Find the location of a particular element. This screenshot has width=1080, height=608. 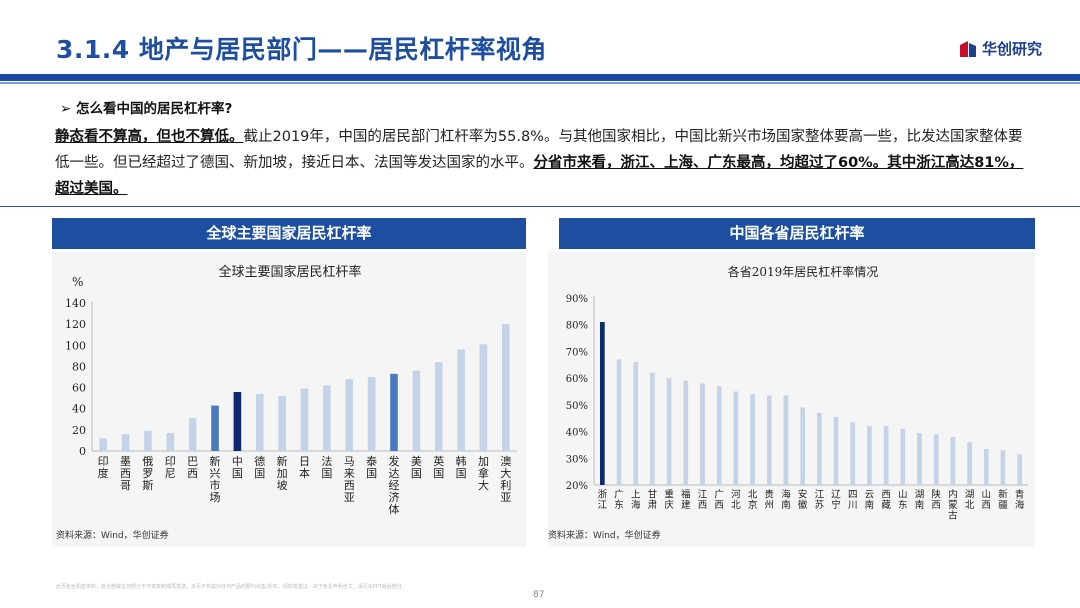

panel-header-provinces: 中国各省居民杠杆率 is located at coordinates (797, 233).